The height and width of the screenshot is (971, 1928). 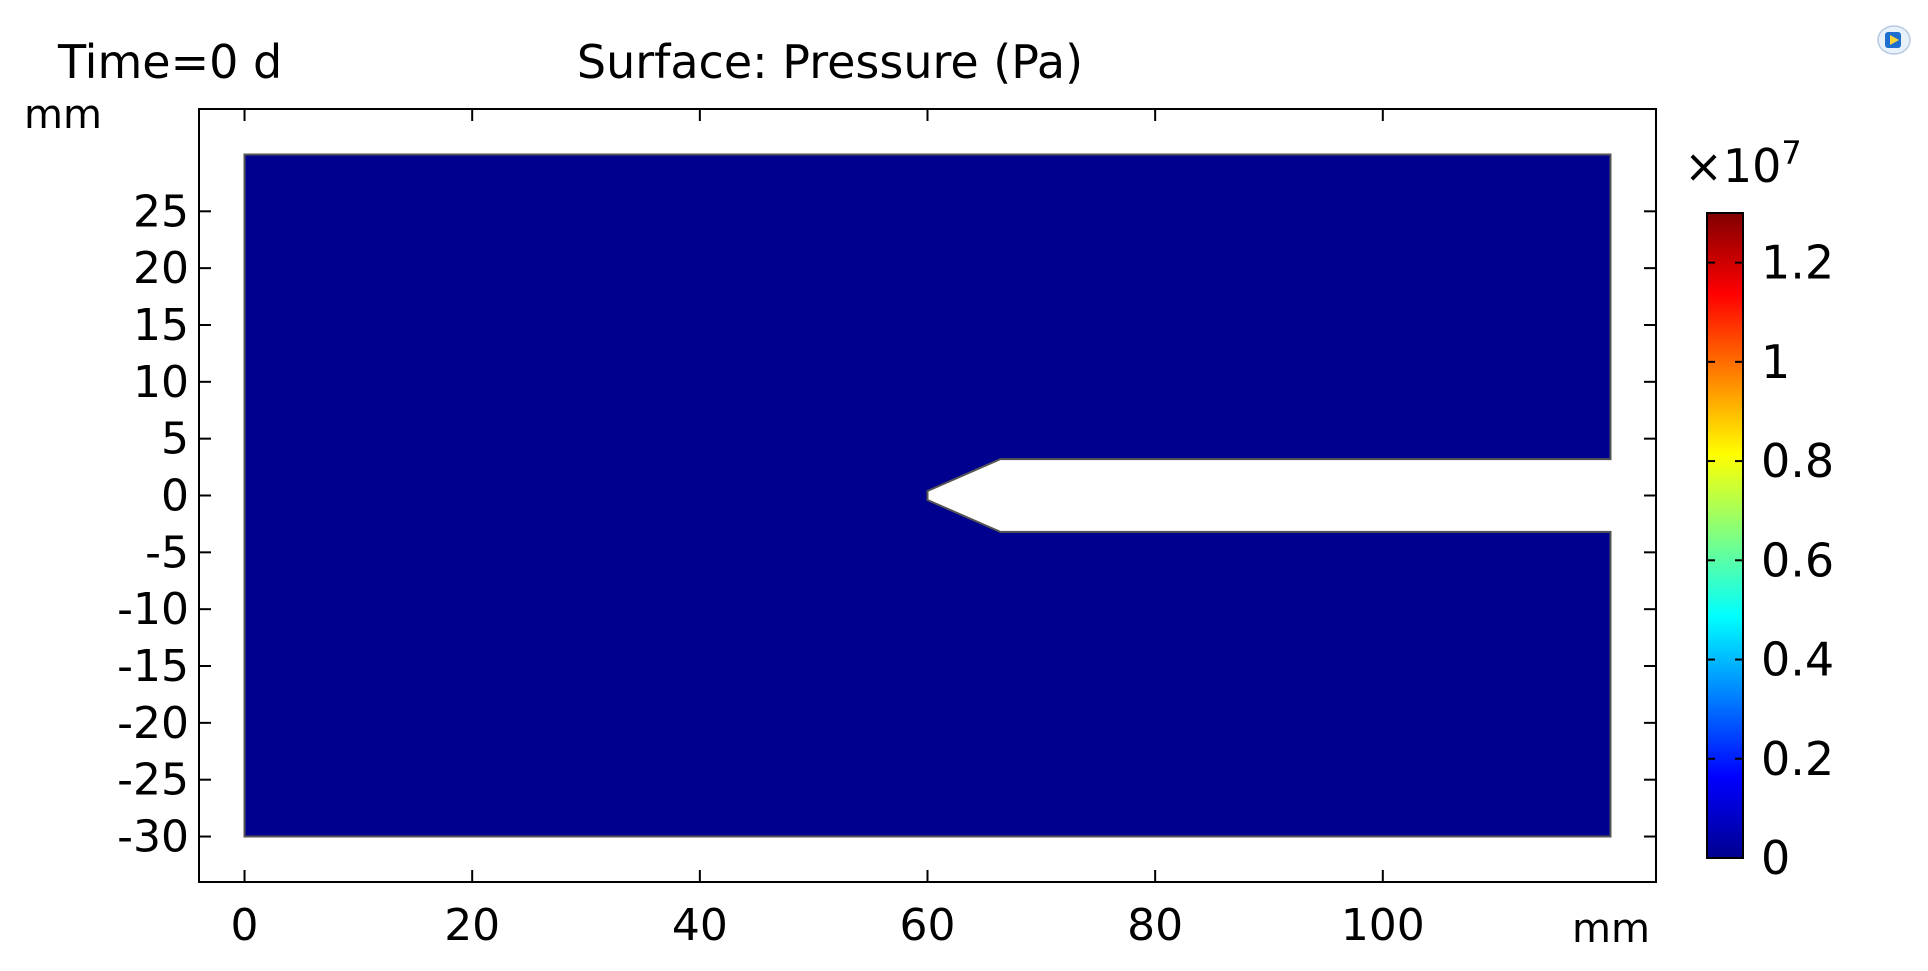 I want to click on colorbar-tick-label: 0.8, so click(x=1797, y=461).